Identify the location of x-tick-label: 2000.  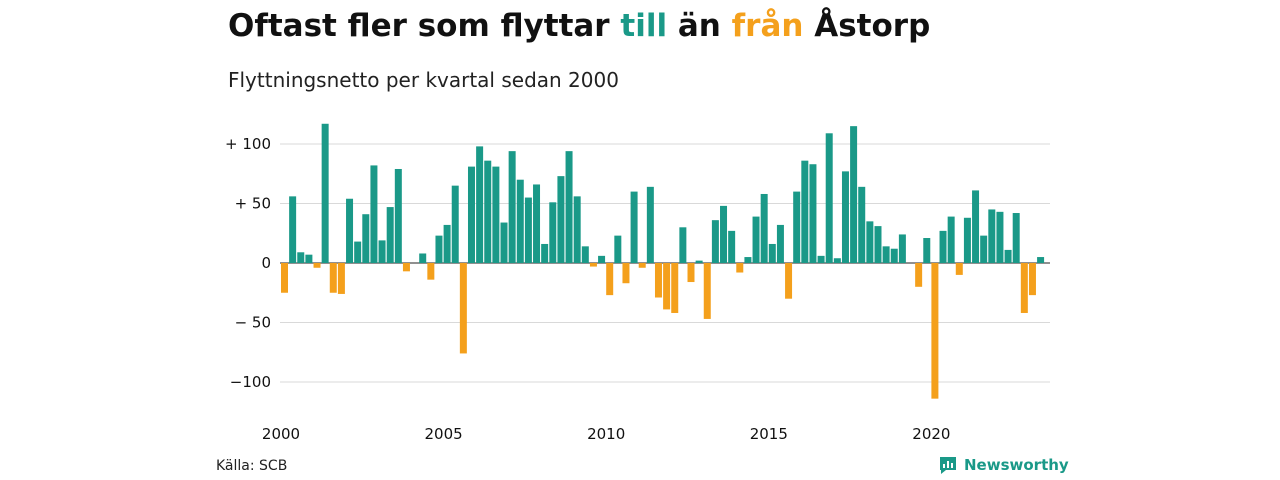
(281, 434).